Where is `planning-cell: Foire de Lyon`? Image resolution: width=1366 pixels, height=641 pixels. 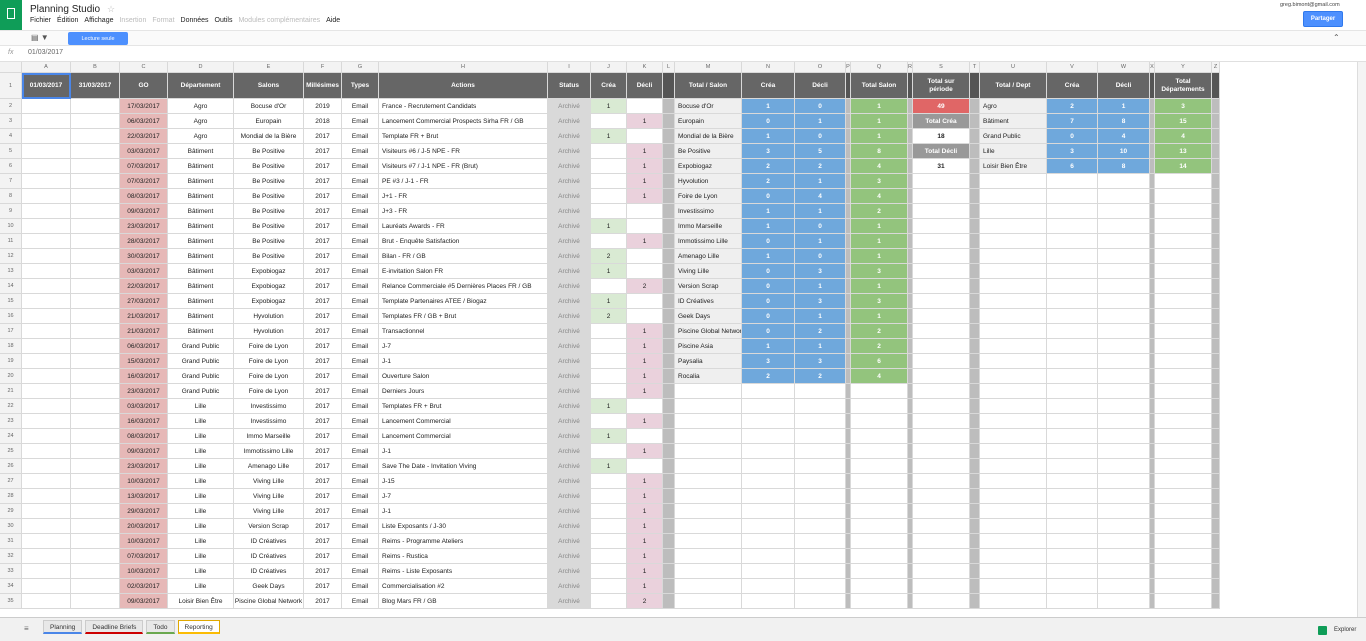
planning-cell: Foire de Lyon is located at coordinates (269, 346).